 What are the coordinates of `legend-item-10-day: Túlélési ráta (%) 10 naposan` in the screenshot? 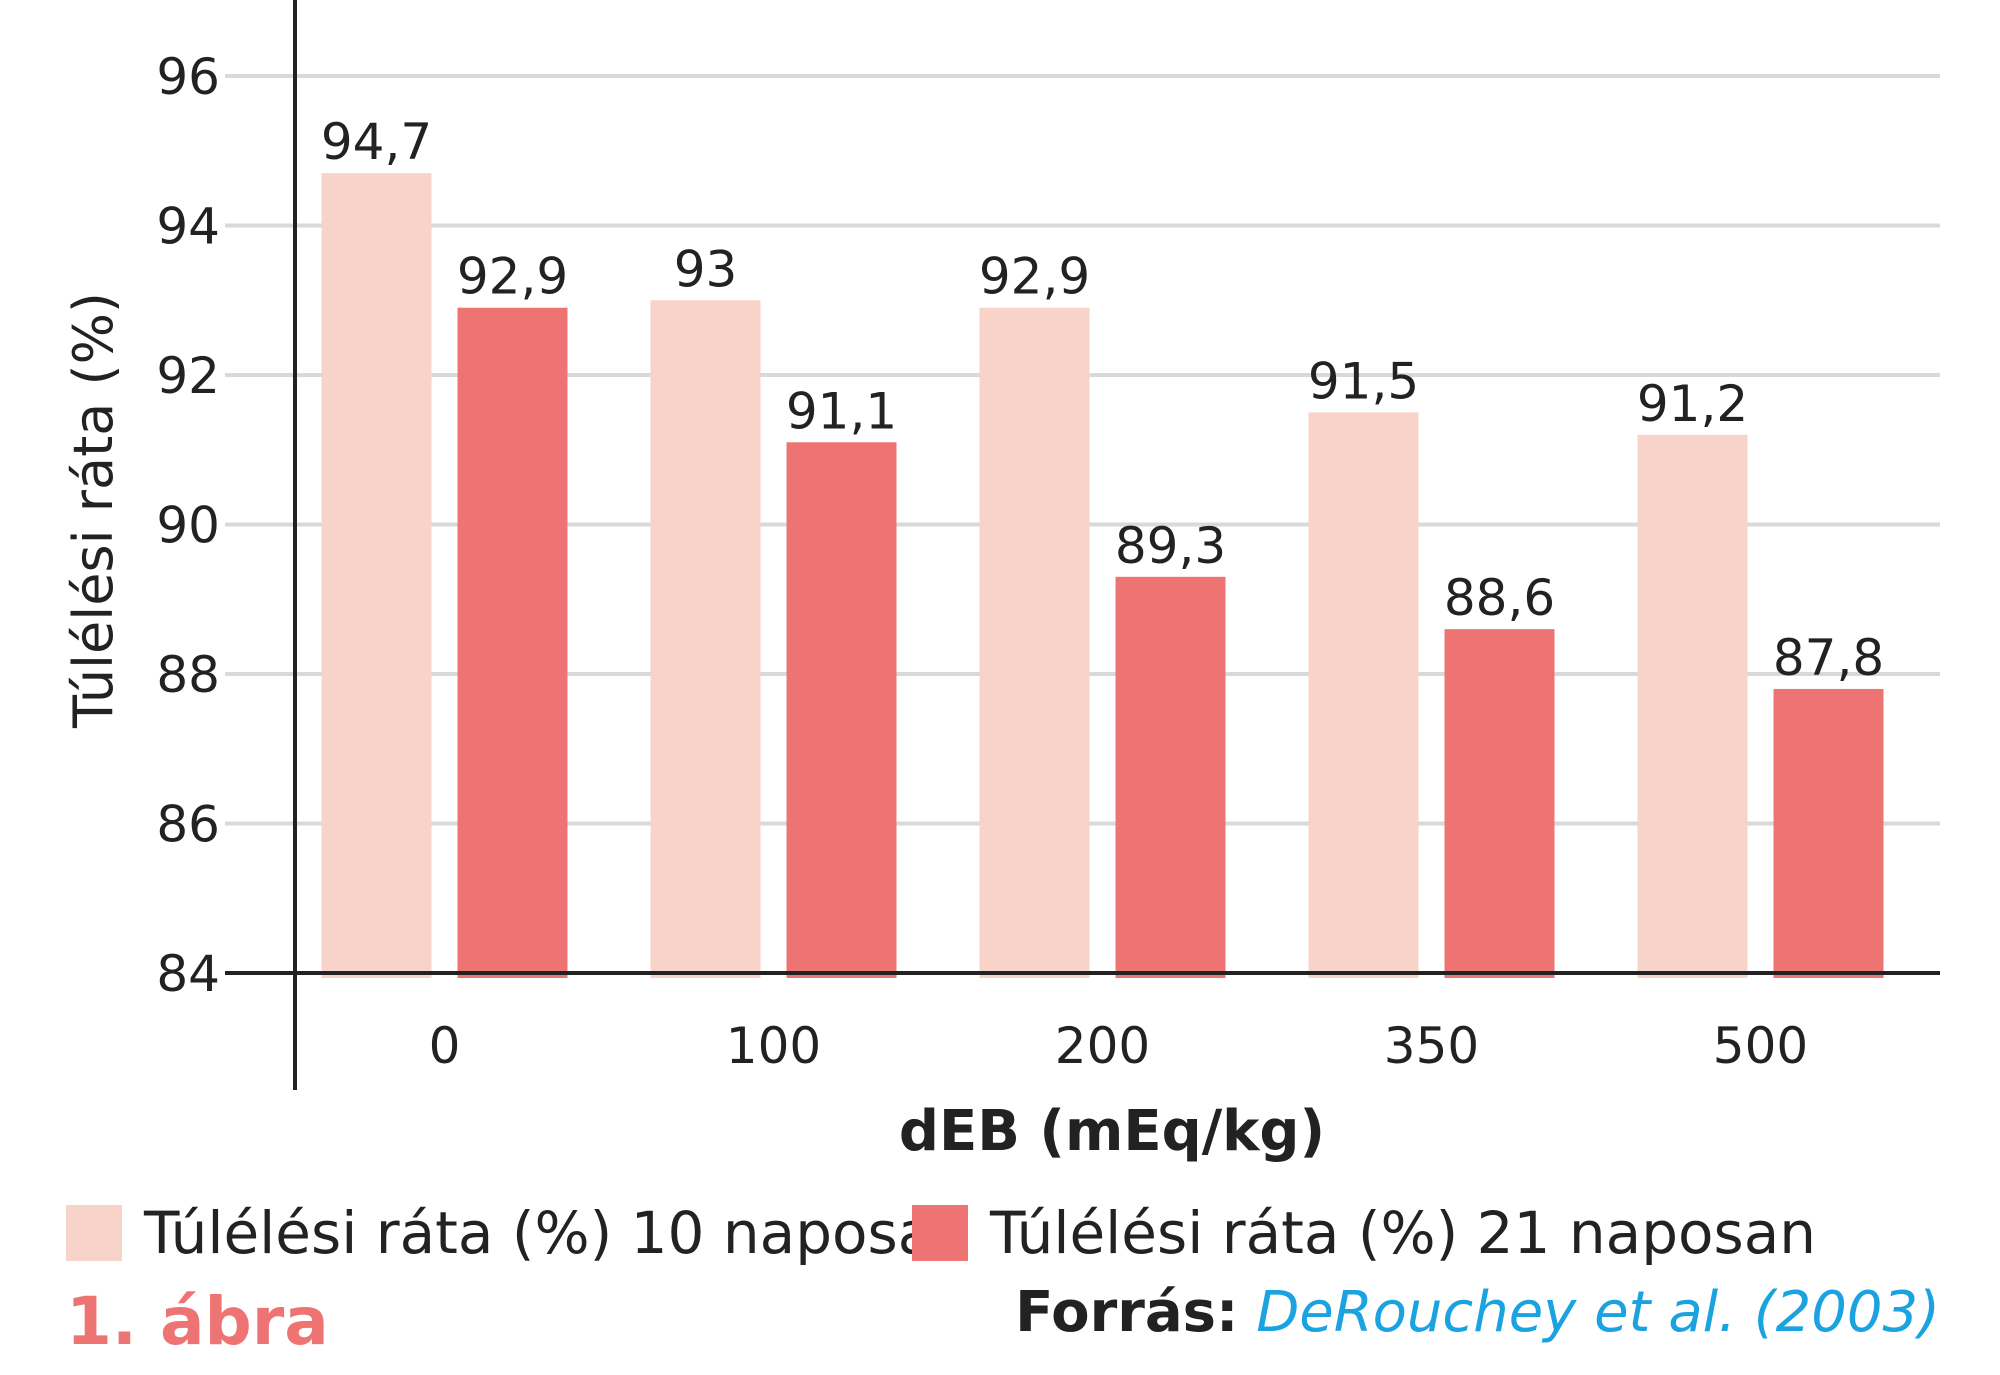 It's located at (518, 1233).